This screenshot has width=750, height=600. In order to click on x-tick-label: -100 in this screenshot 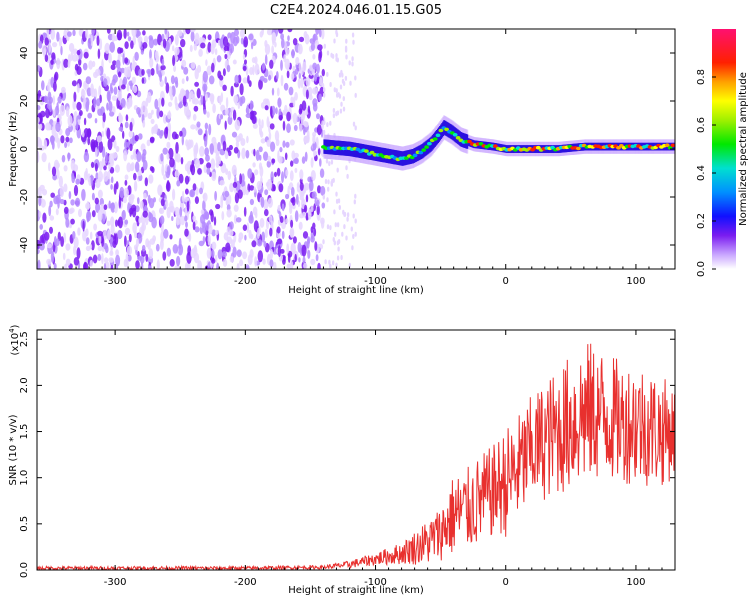, I will do `click(375, 582)`.